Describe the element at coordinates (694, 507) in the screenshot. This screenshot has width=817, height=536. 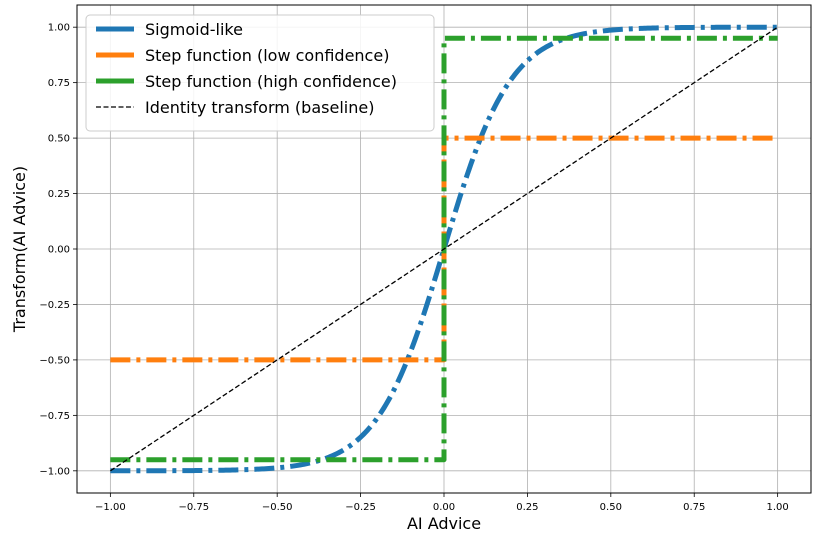
I see `x-tick-label: 0.75` at that location.